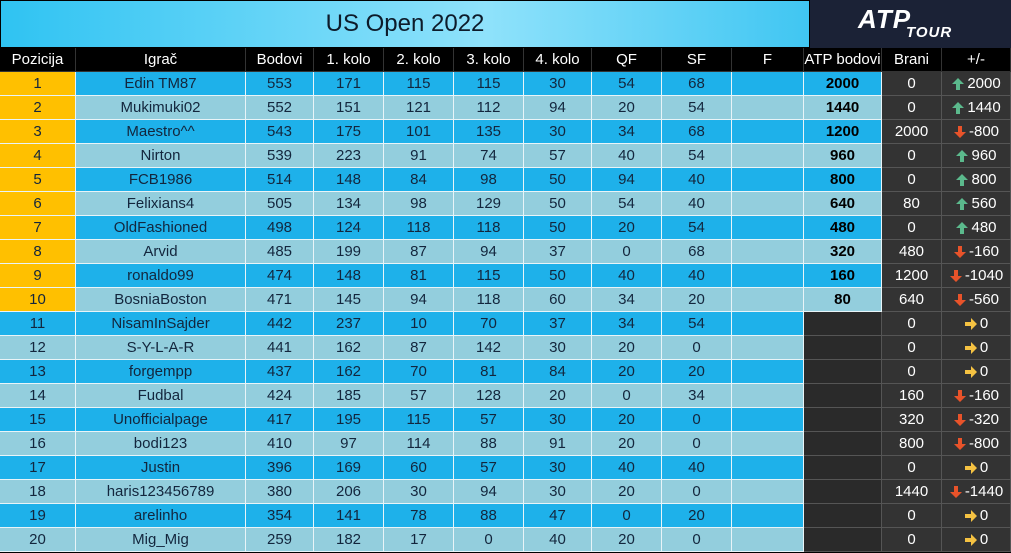 Image resolution: width=1011 pixels, height=553 pixels. Describe the element at coordinates (38, 132) in the screenshot. I see `rank: 3` at that location.